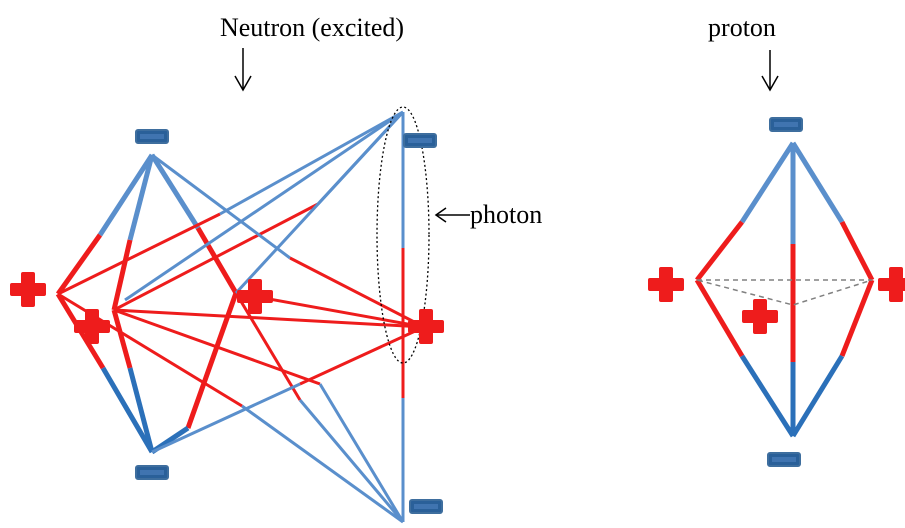  I want to click on bond-bottomright-to-center-blue, so click(351, 461).